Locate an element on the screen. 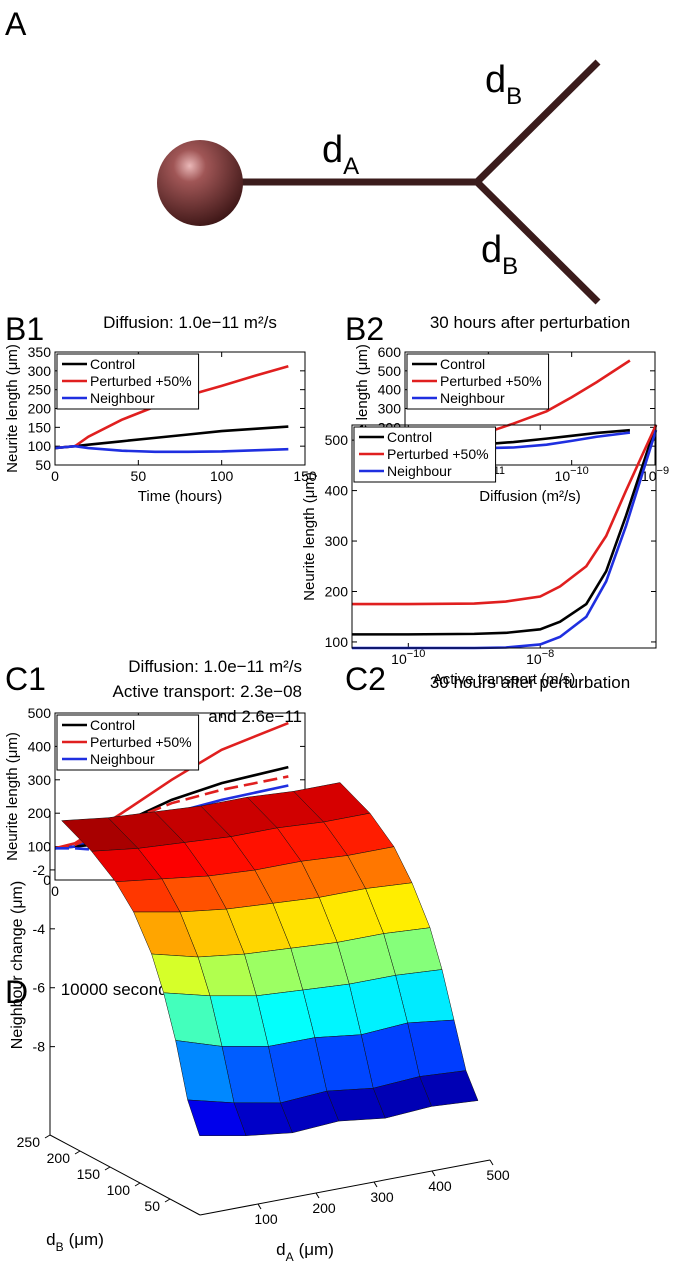 The height and width of the screenshot is (1268, 676). x-tick-label: 400 is located at coordinates (440, 1186).